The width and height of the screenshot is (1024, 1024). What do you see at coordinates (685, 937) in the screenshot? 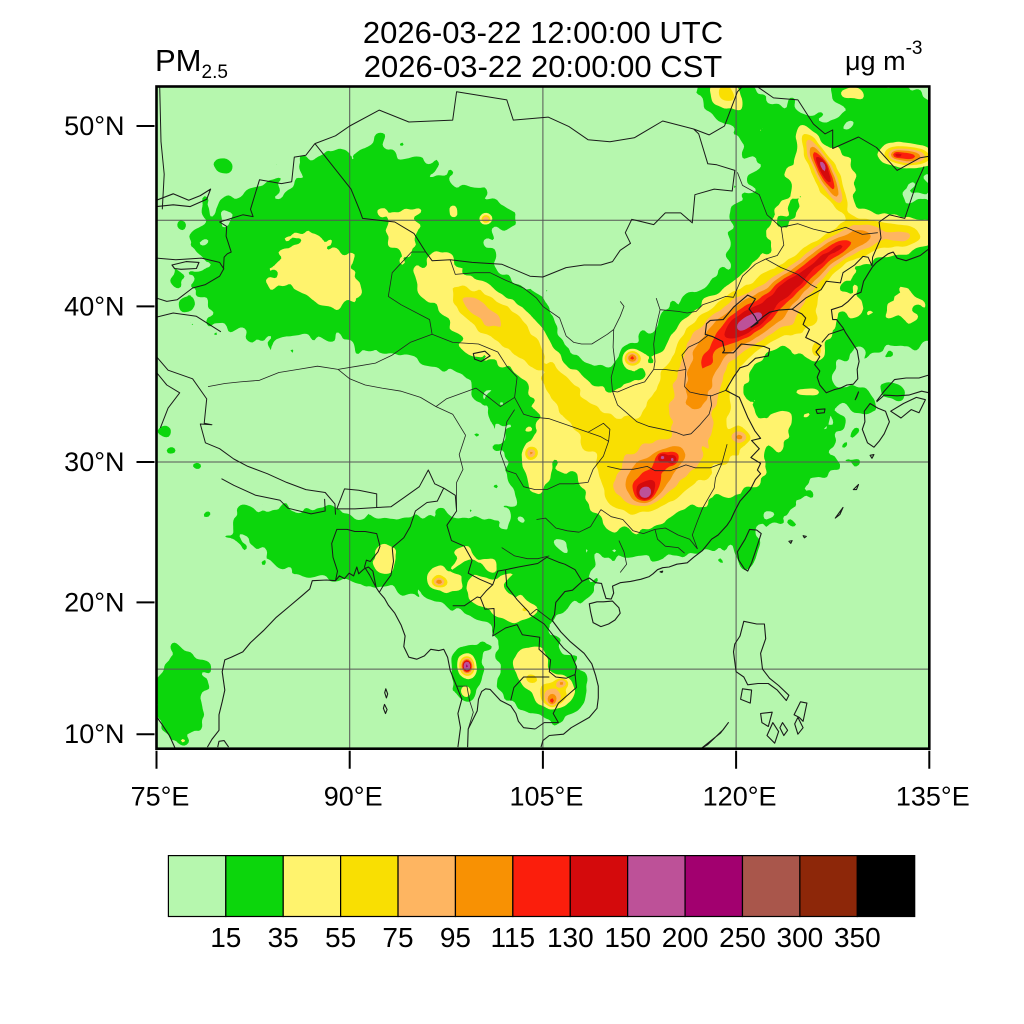
I see `svg-text: 200` at bounding box center [685, 937].